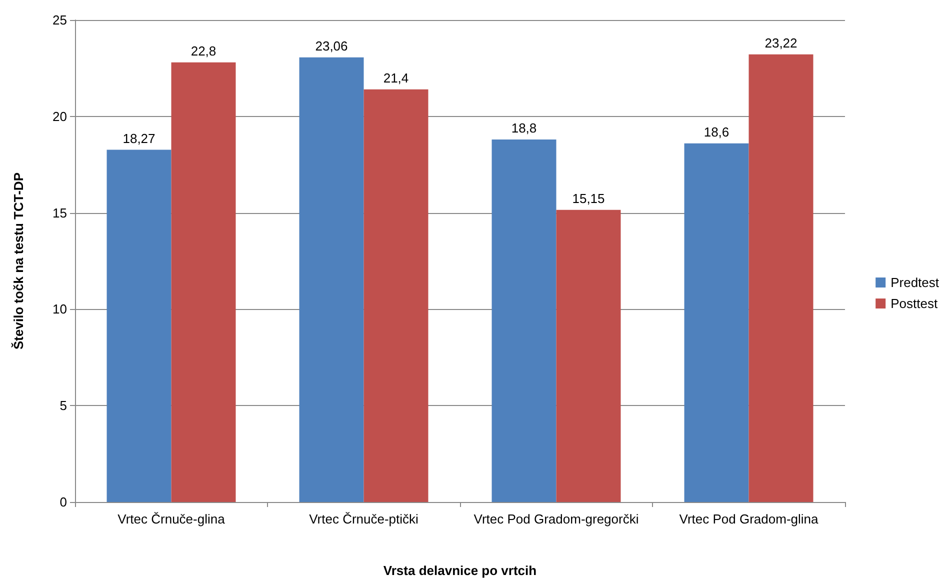 Image resolution: width=949 pixels, height=586 pixels. What do you see at coordinates (749, 519) in the screenshot?
I see `x-tick-label: Vrtec Pod Gradom-glina` at bounding box center [749, 519].